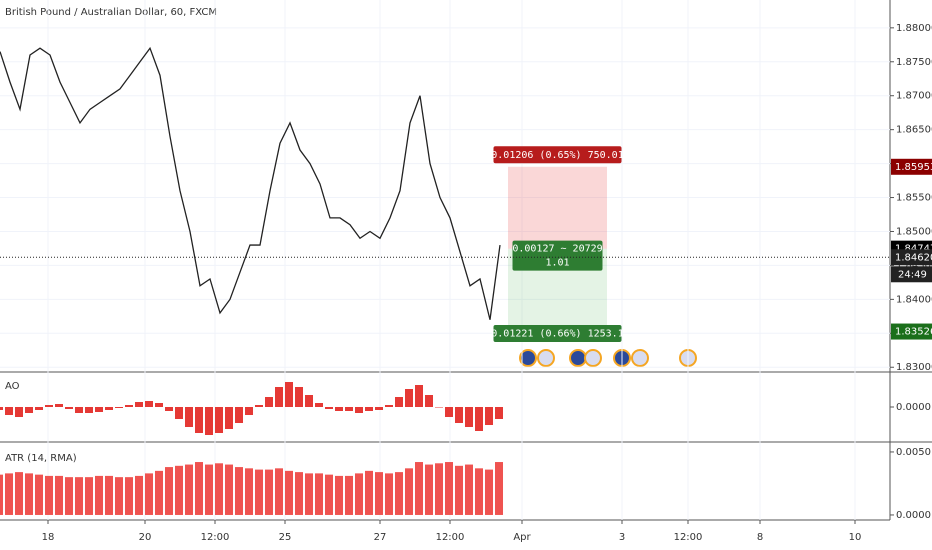  I want to click on target-label: 0.01206 (0.65%) 750.01, so click(557, 155).